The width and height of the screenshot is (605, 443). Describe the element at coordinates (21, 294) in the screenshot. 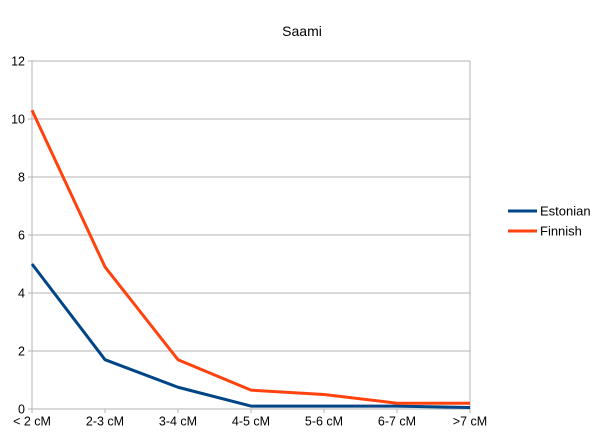

I see `y-tick-label: 4` at that location.